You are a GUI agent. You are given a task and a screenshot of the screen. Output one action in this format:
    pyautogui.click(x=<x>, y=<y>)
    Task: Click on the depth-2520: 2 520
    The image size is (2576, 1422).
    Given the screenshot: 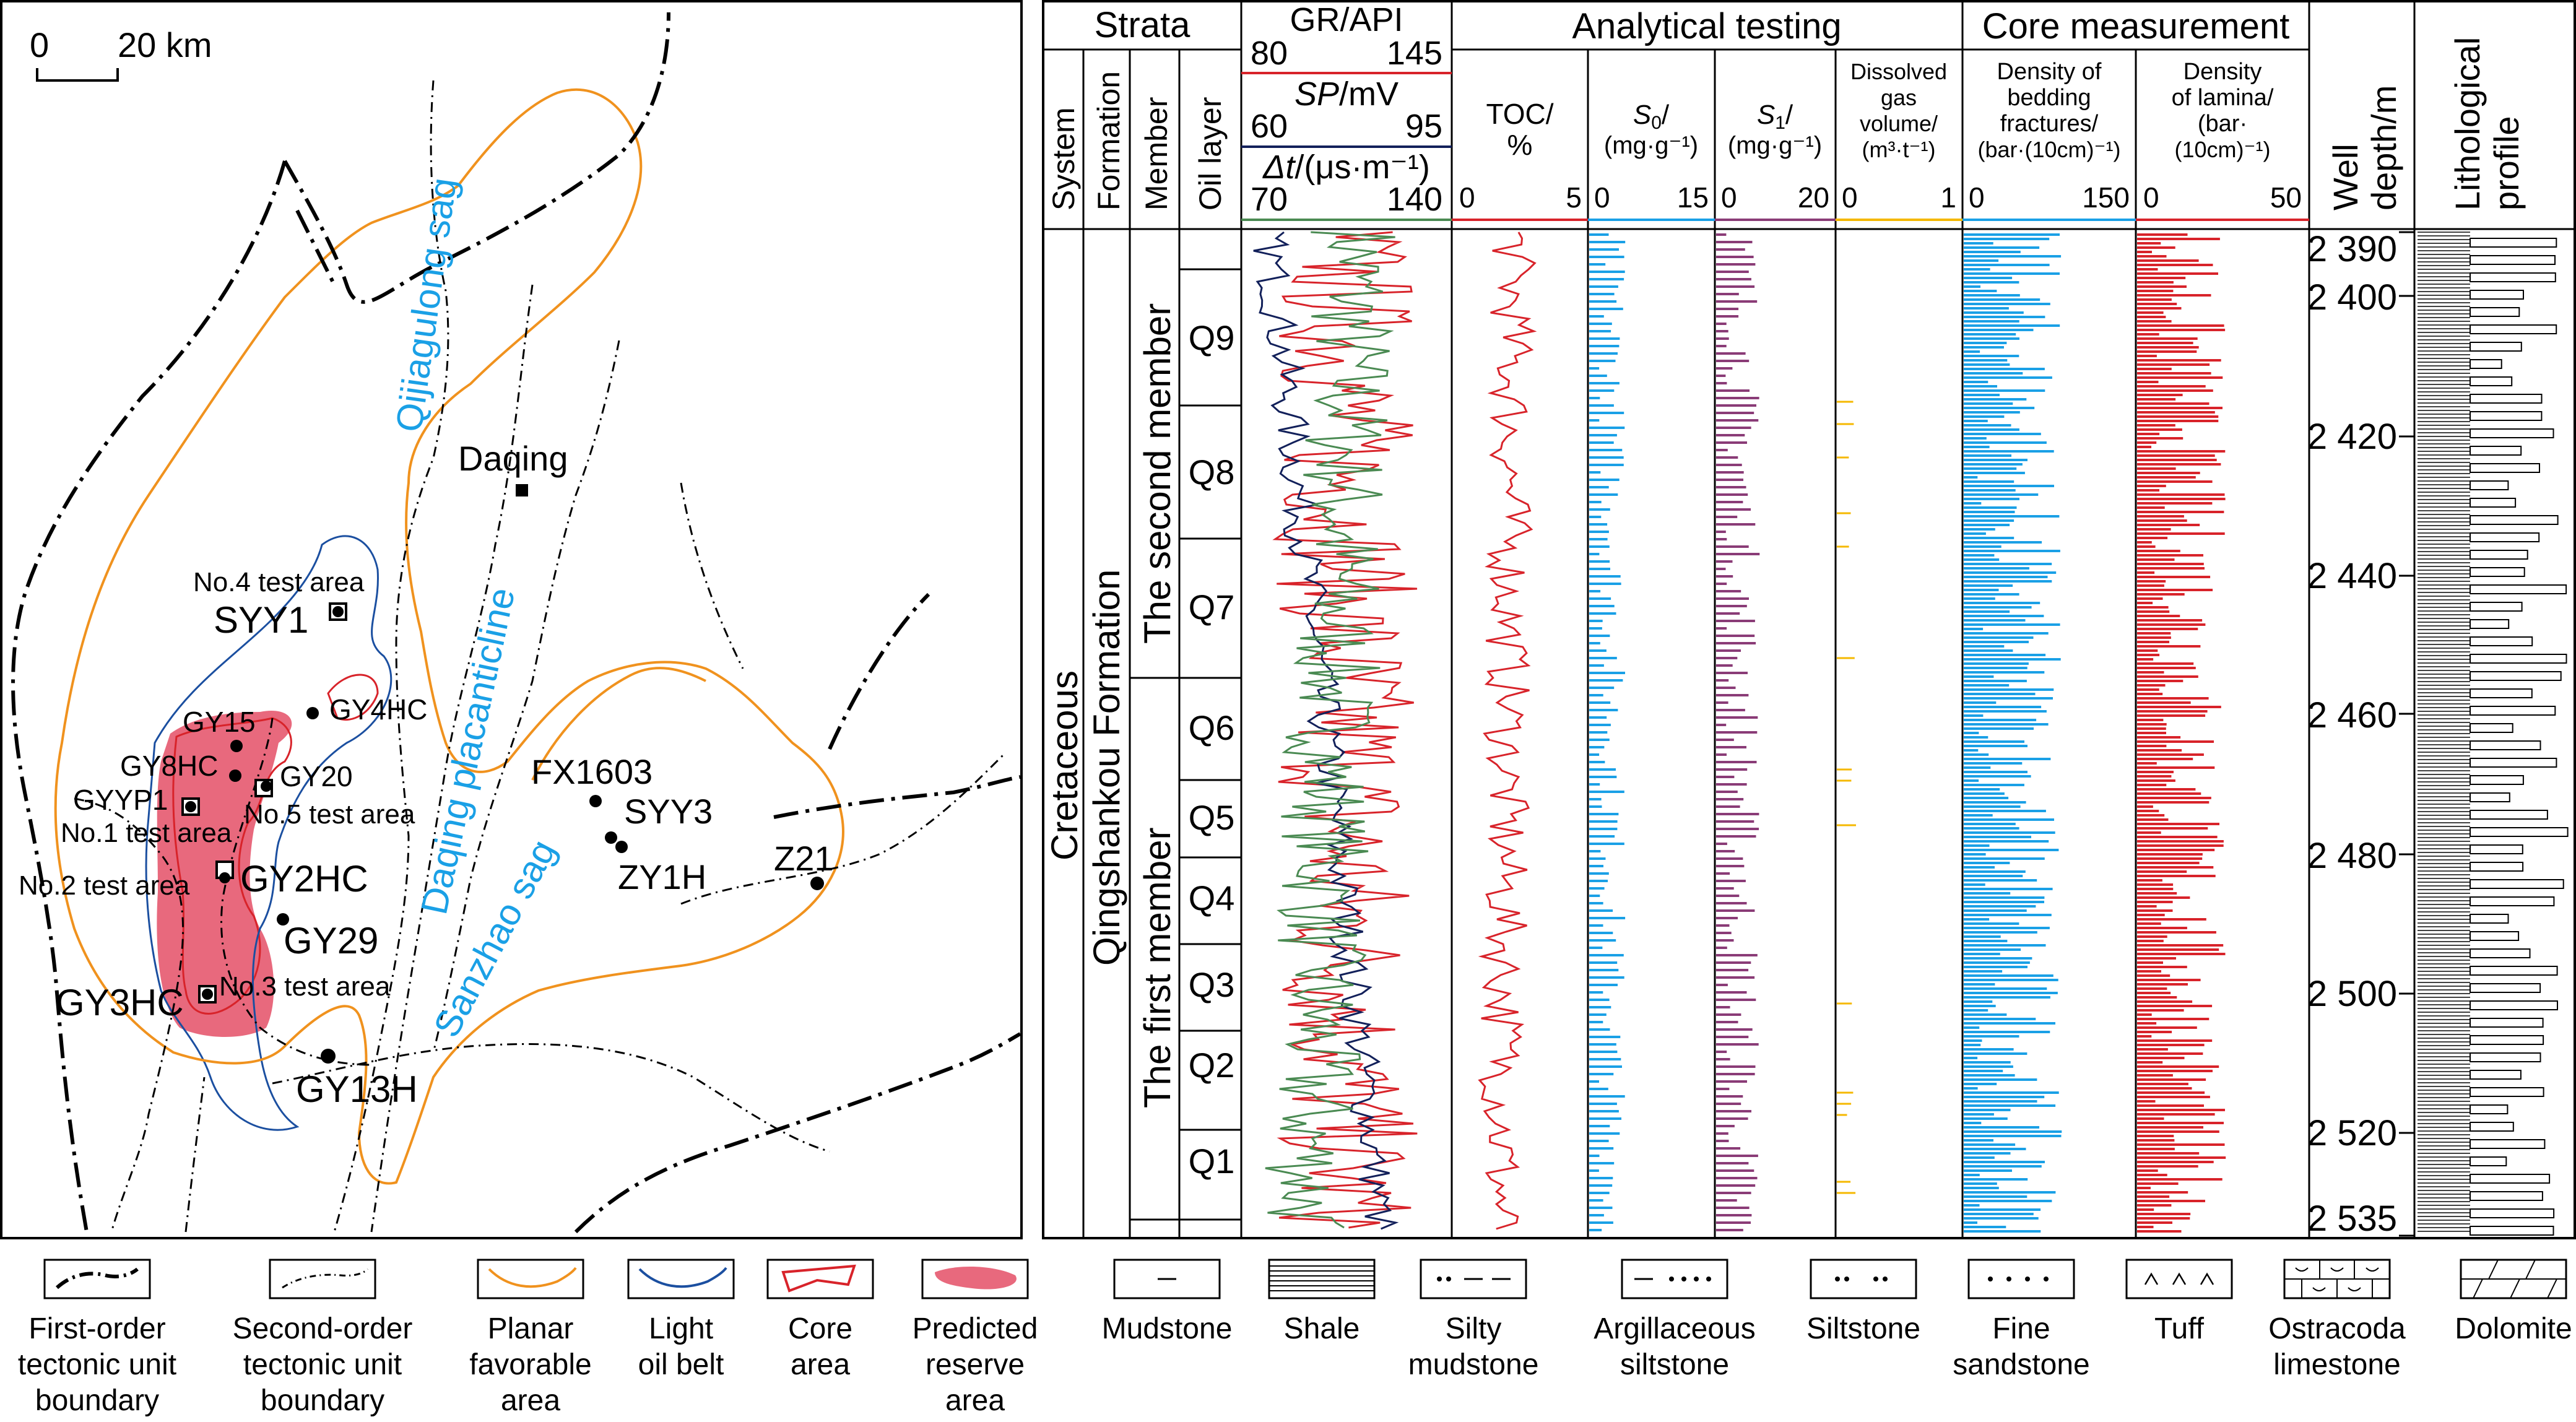 What is the action you would take?
    pyautogui.click(x=2352, y=1133)
    